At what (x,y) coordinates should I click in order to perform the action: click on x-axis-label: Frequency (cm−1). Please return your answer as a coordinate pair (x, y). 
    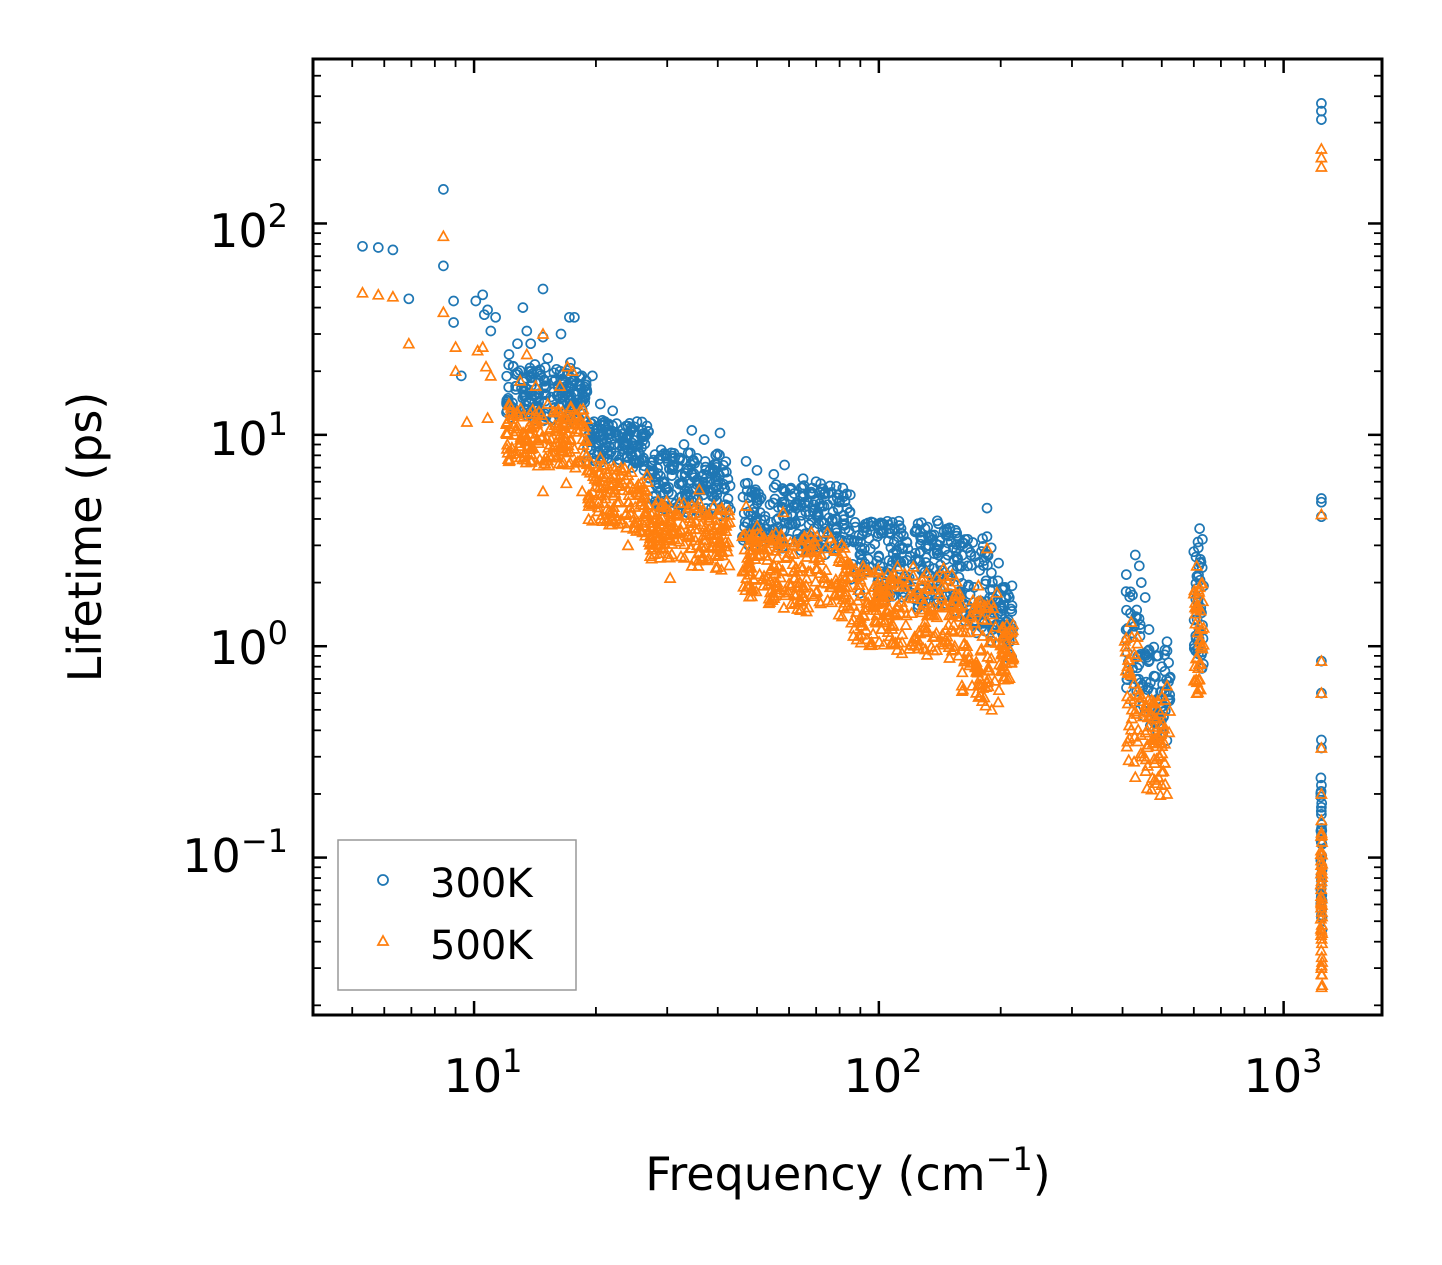
    Looking at the image, I should click on (847, 1170).